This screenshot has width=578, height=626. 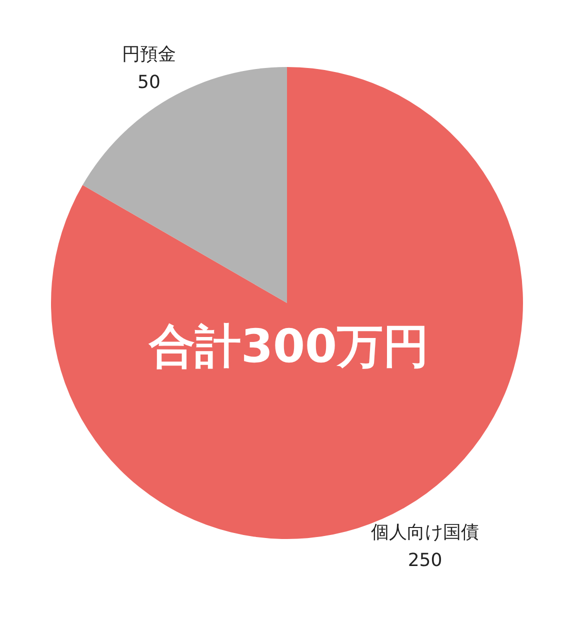 I want to click on text: 合計300万円, so click(x=289, y=346).